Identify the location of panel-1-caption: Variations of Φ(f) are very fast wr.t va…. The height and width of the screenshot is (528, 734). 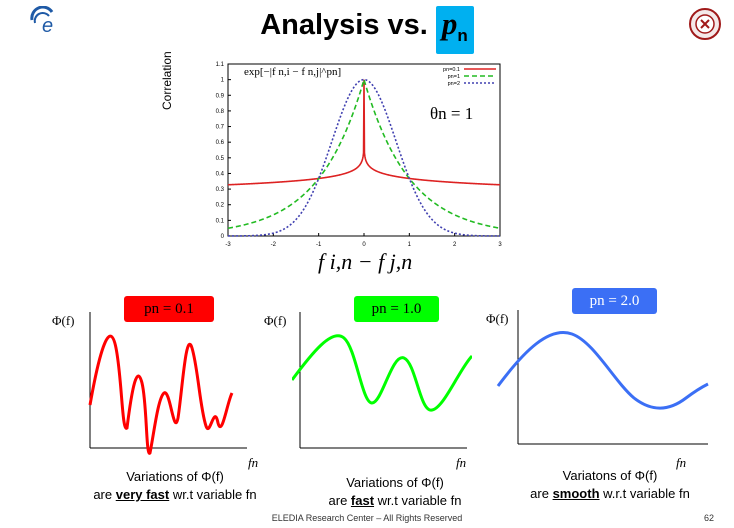
(175, 485).